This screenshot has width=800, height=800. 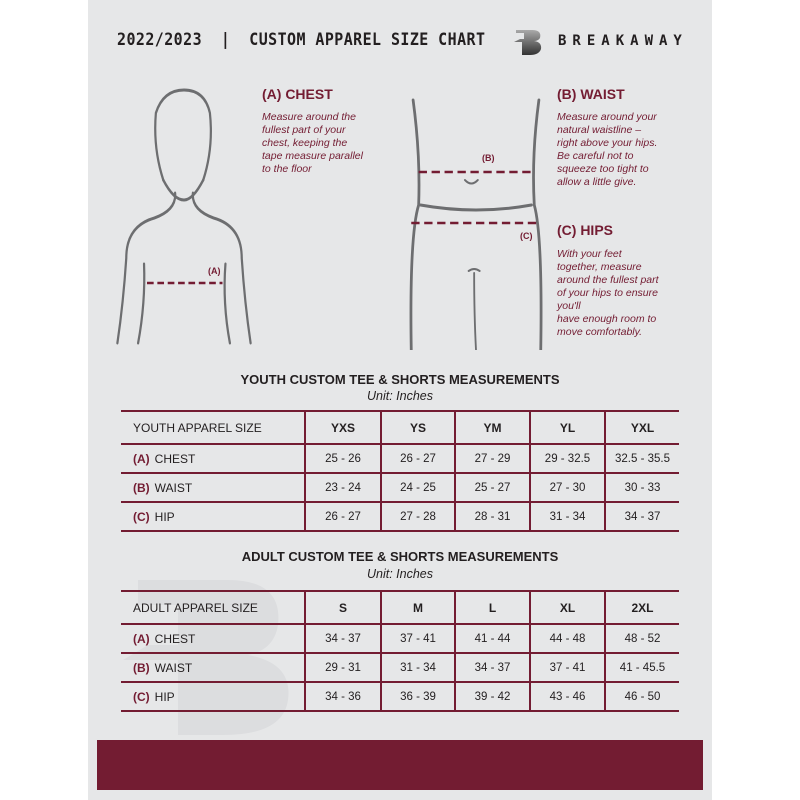 What do you see at coordinates (641, 696) in the screenshot?
I see `measurement-value: 46 - 50` at bounding box center [641, 696].